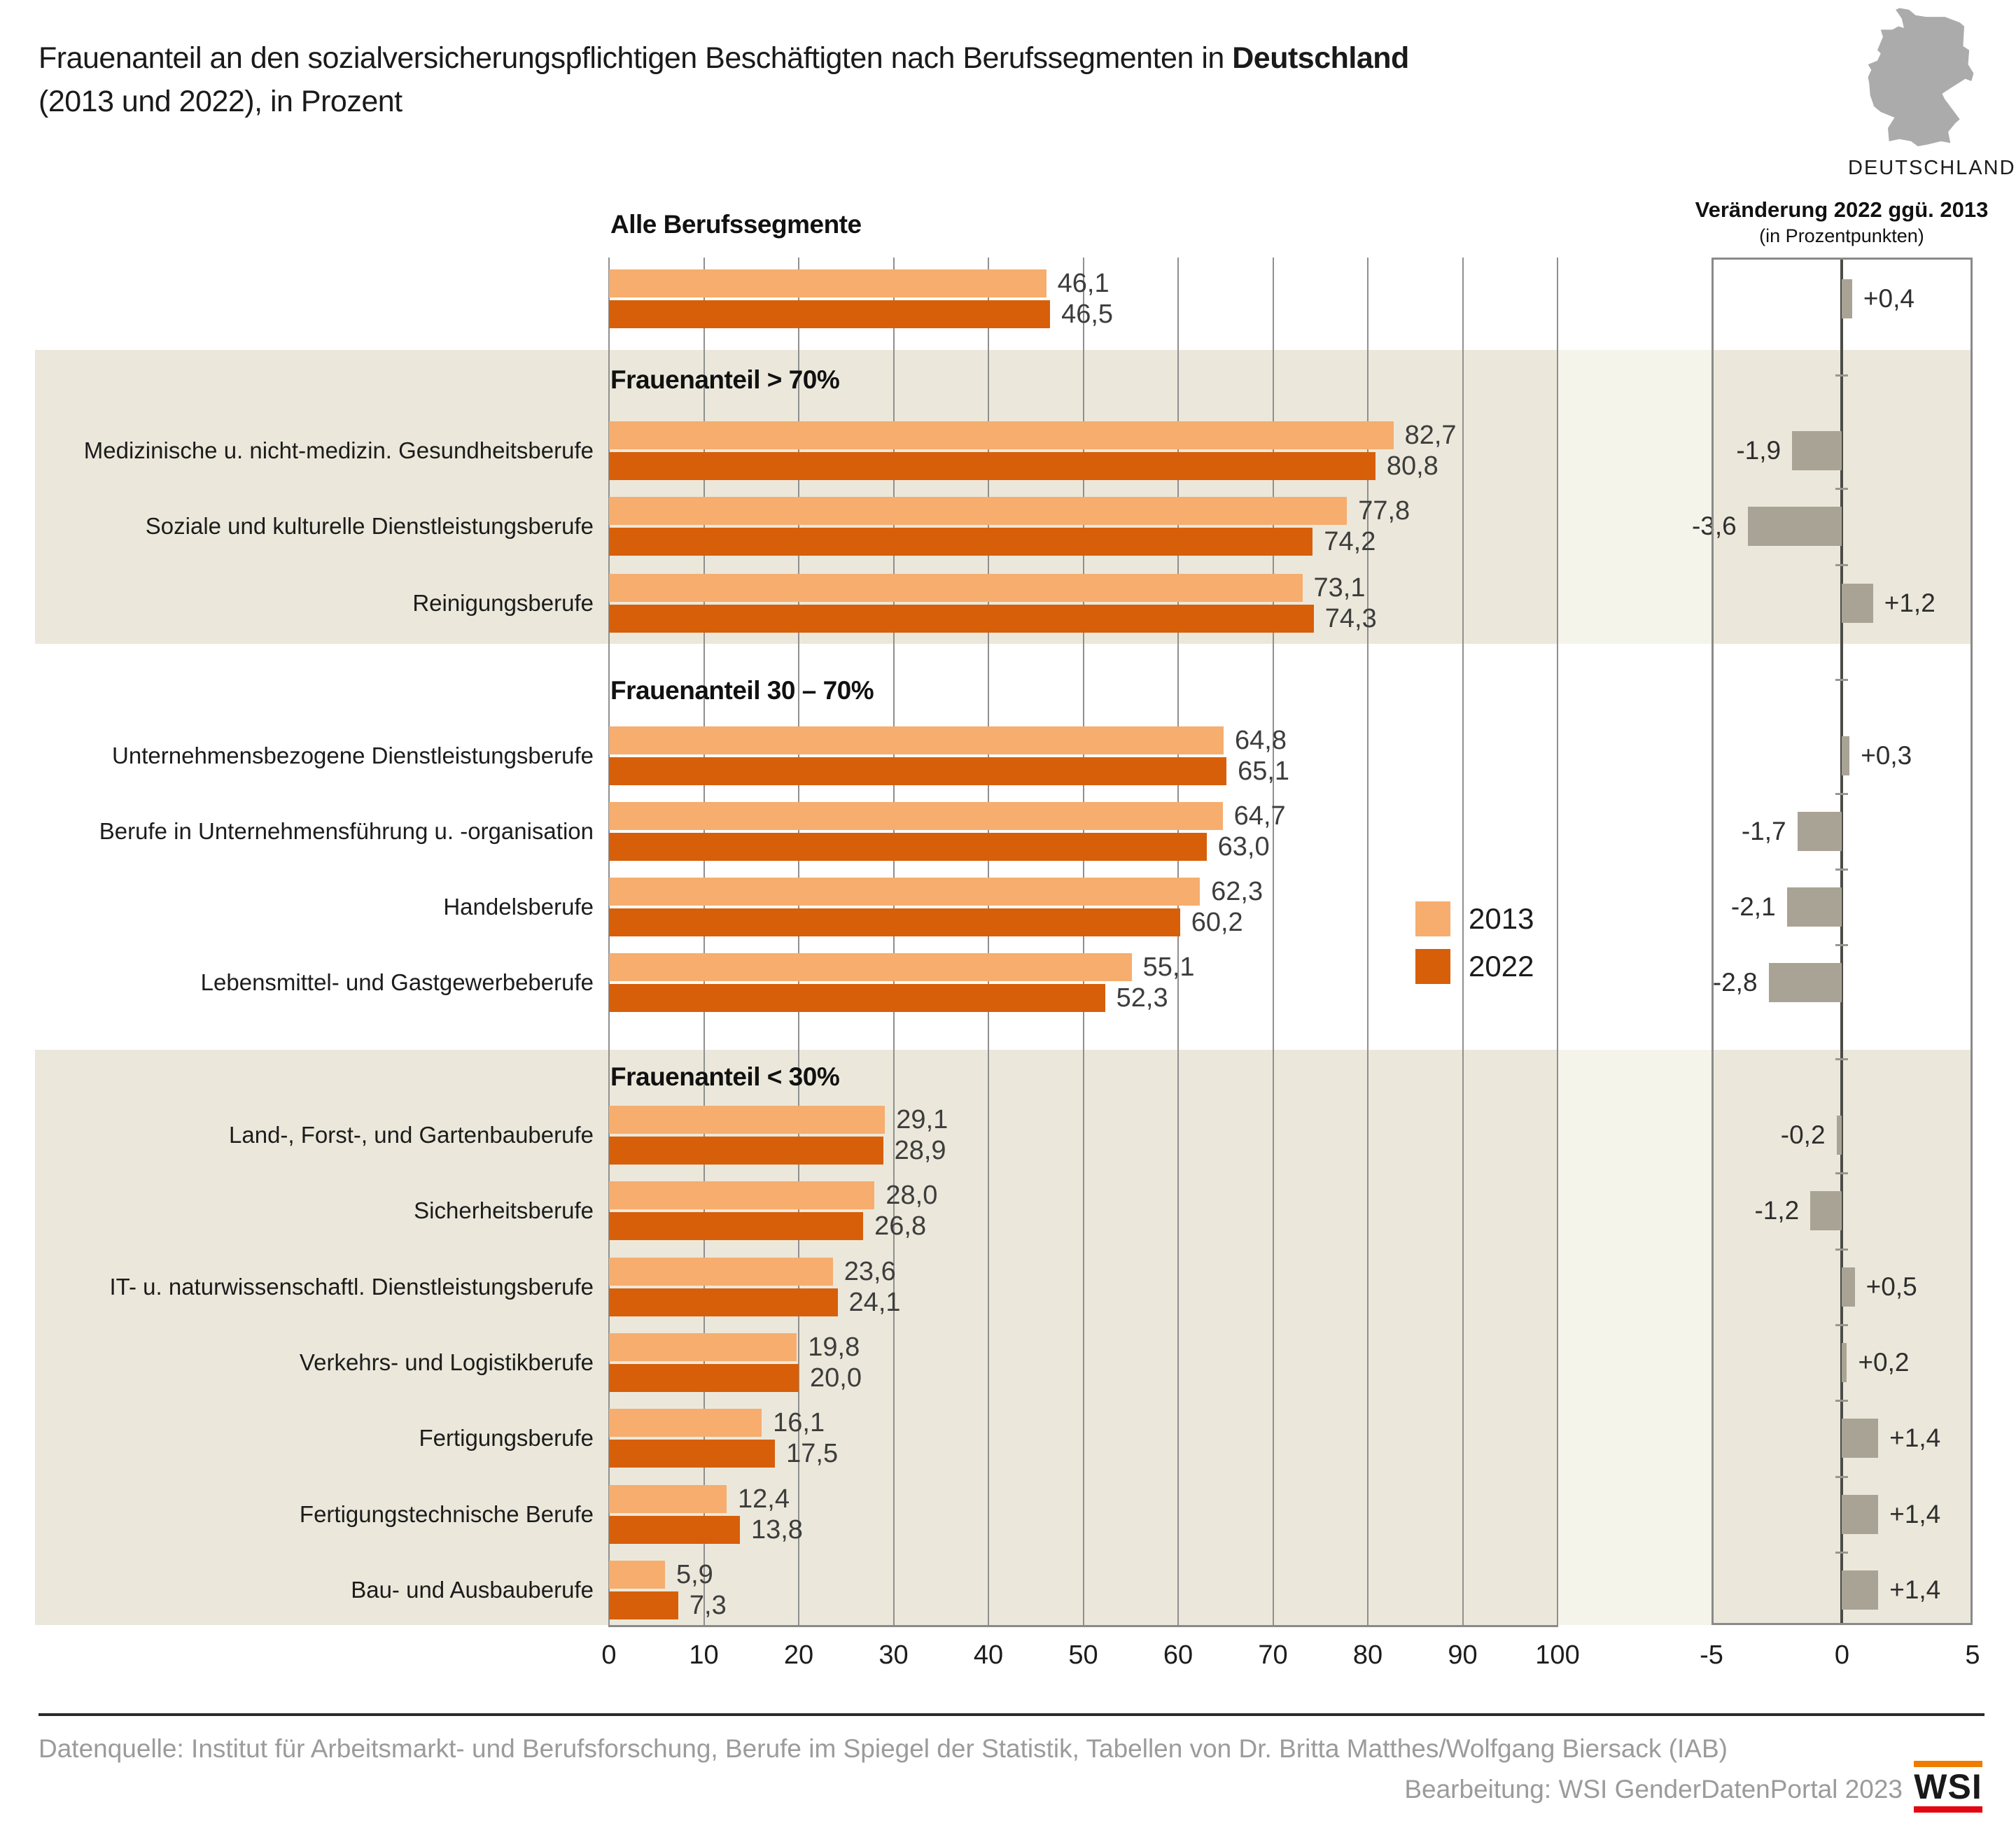 The height and width of the screenshot is (1821, 2016). What do you see at coordinates (1501, 967) in the screenshot?
I see `legend-label-2022: 2022` at bounding box center [1501, 967].